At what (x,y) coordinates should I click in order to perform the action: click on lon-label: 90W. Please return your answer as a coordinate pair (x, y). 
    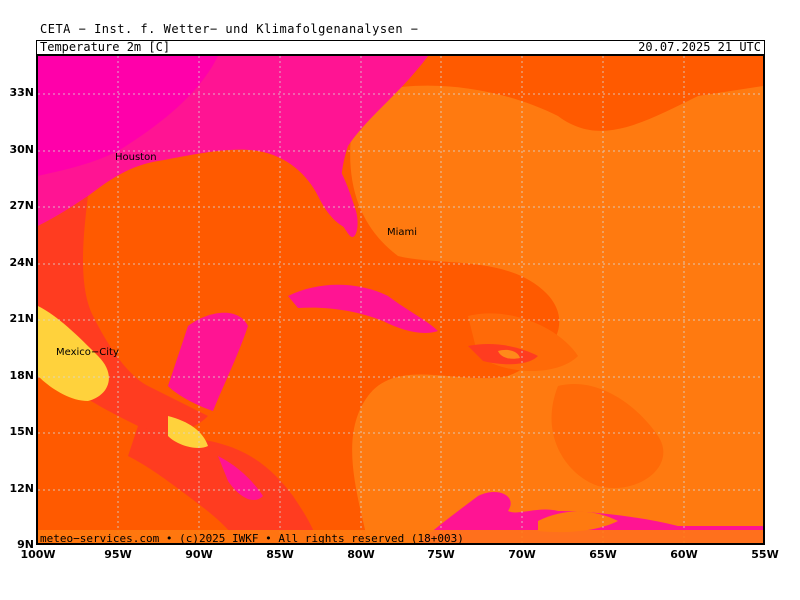
    Looking at the image, I should click on (199, 554).